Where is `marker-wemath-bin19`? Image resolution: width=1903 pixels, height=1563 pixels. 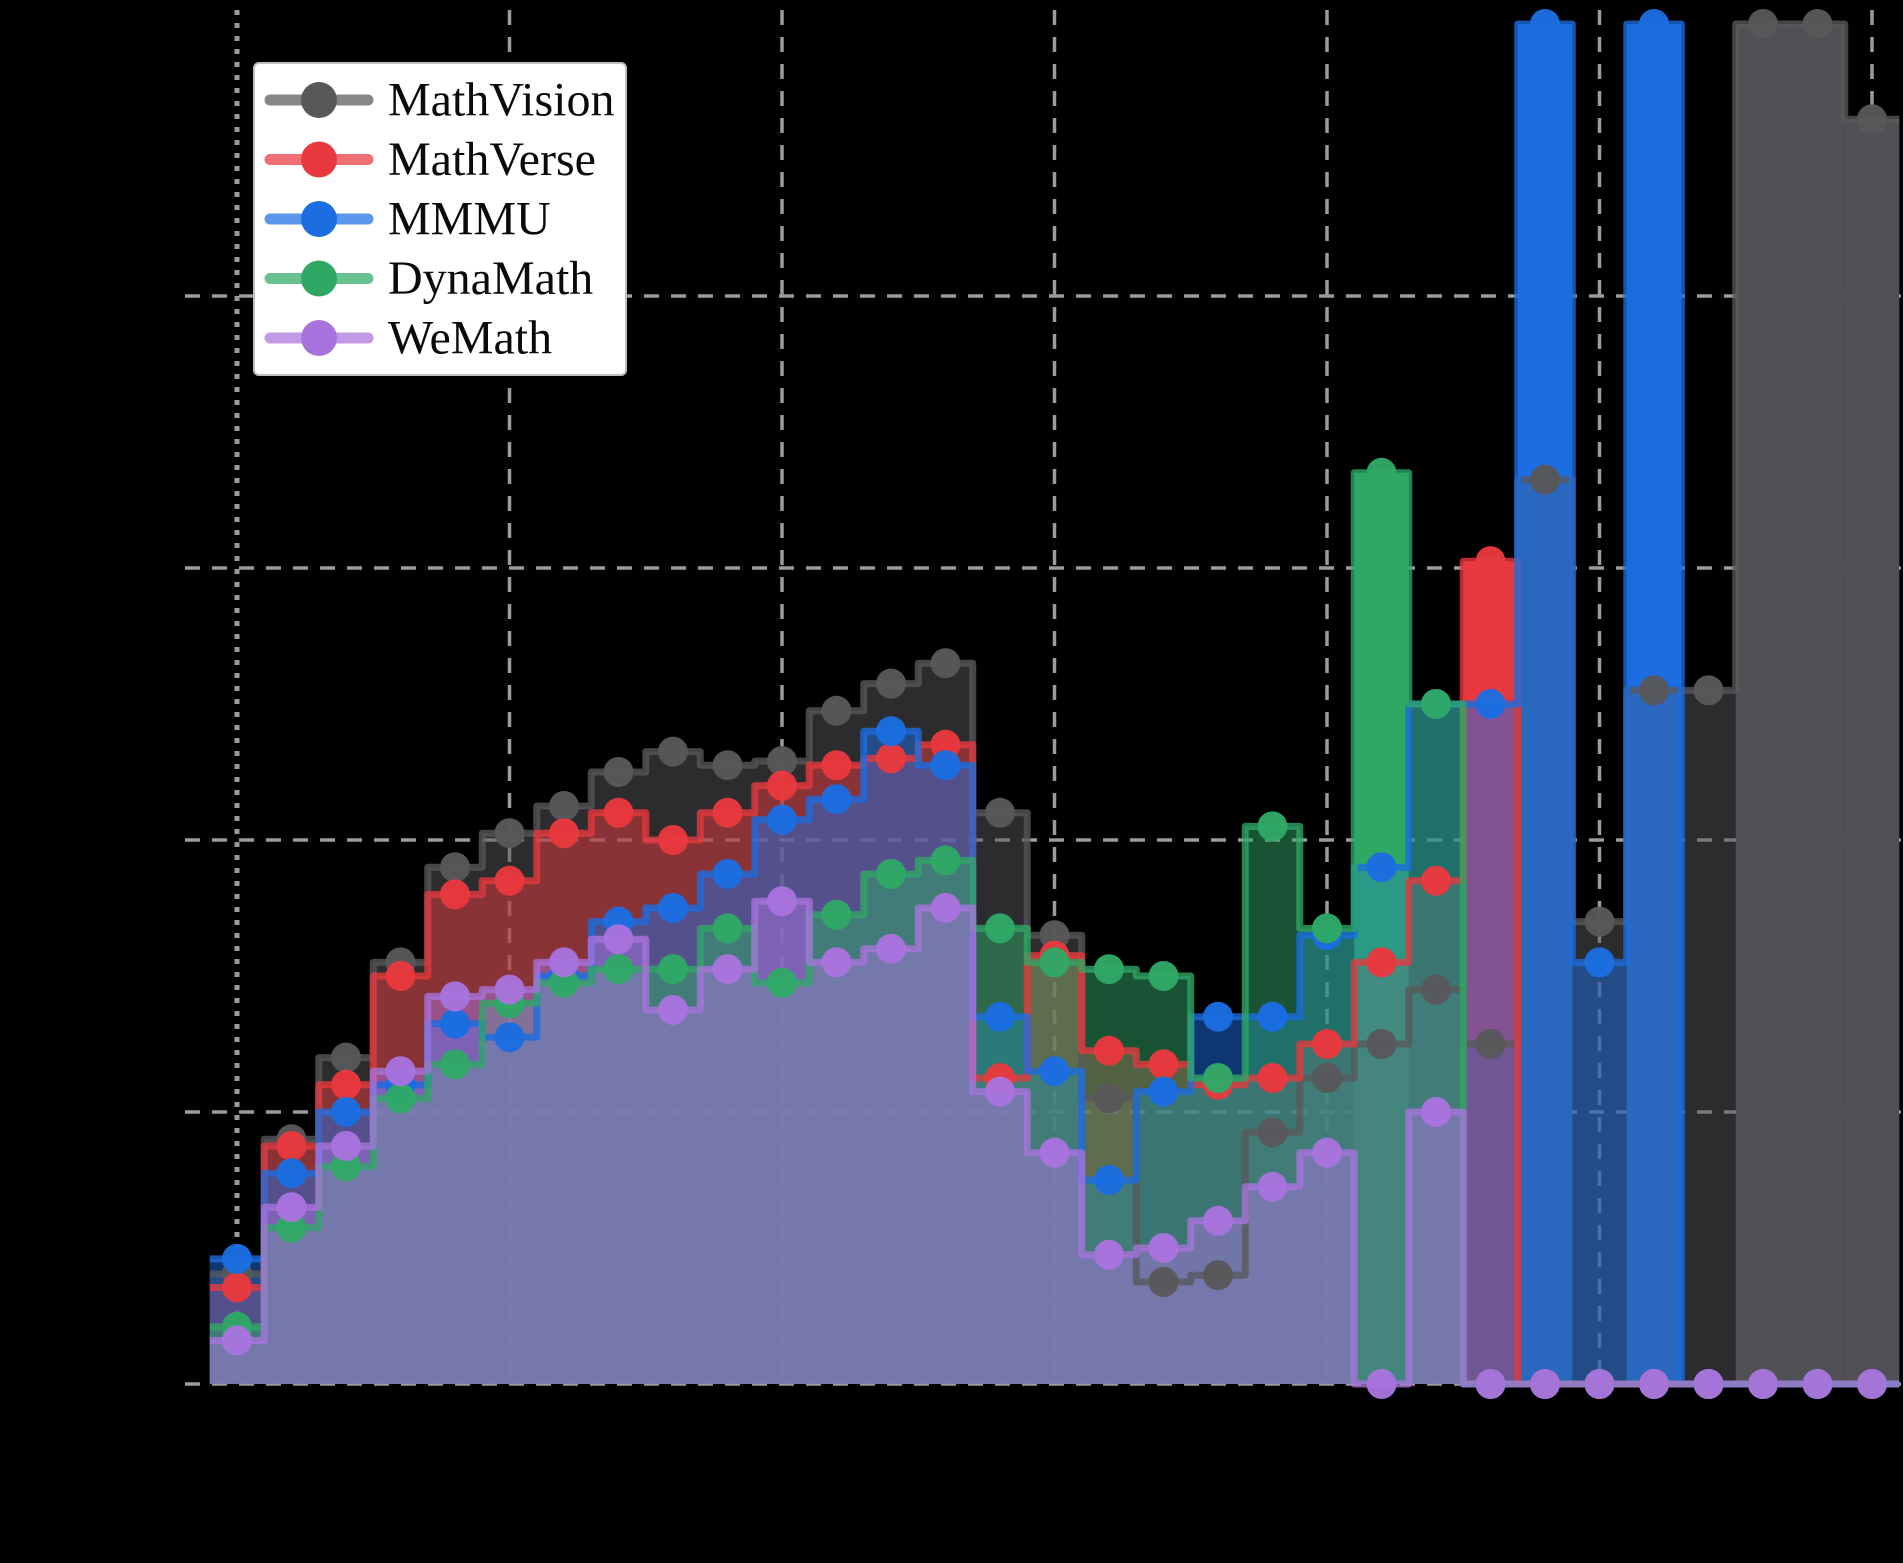 marker-wemath-bin19 is located at coordinates (1218, 1220).